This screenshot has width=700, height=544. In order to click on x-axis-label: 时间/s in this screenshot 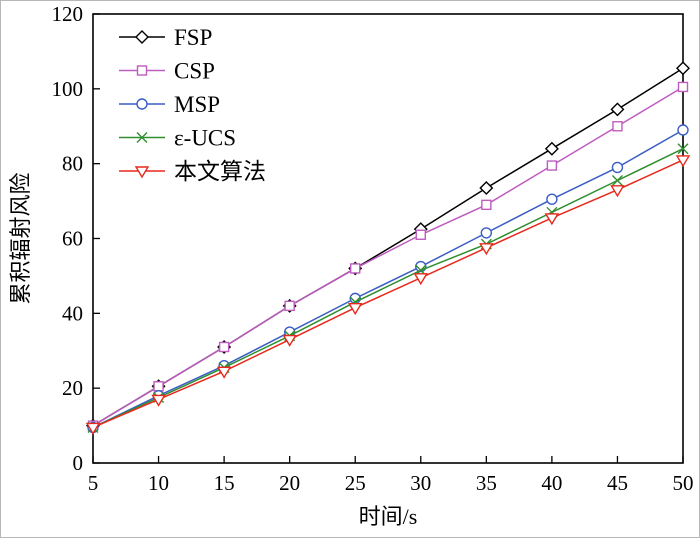, I will do `click(388, 516)`.